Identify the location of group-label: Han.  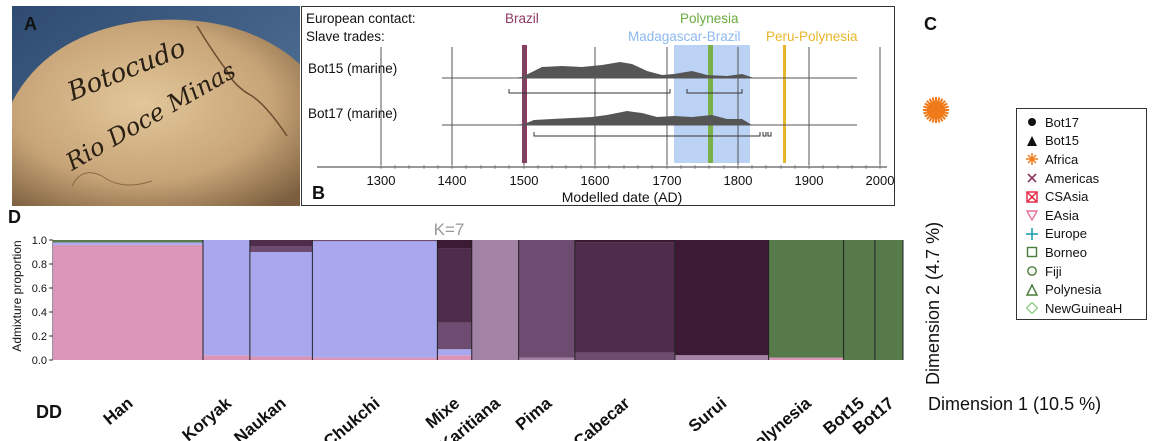
(118, 411).